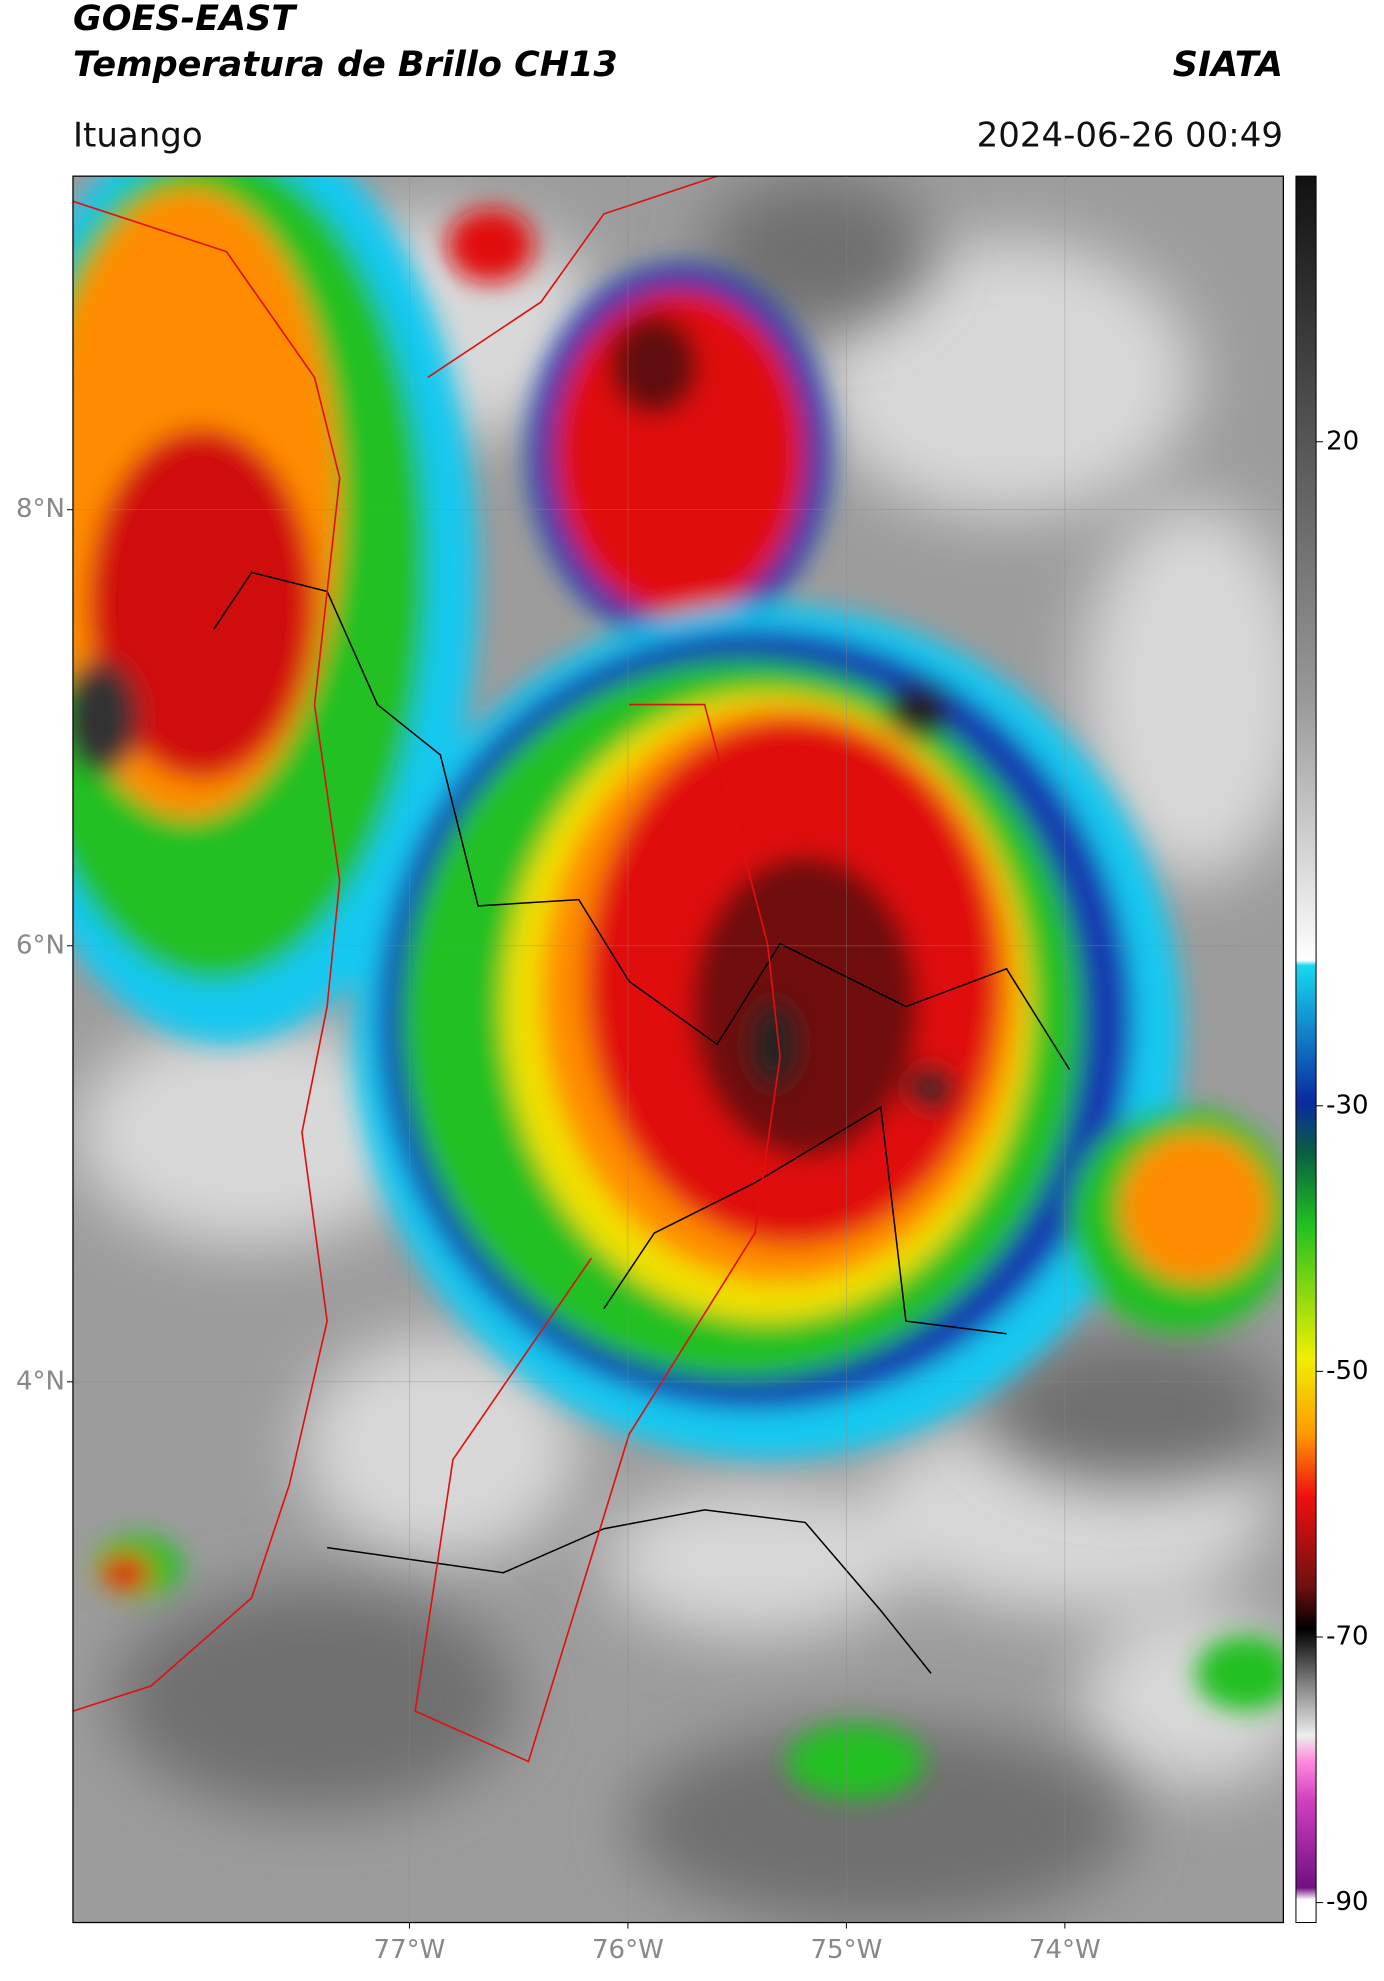 Image resolution: width=1384 pixels, height=1981 pixels. Describe the element at coordinates (1130, 136) in the screenshot. I see `datetime: 2024-06-26 00:49` at that location.